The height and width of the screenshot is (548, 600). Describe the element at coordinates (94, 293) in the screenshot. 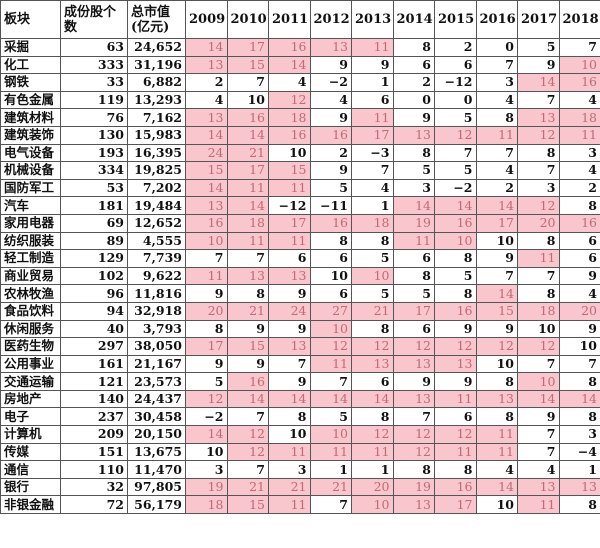

I see `constituent-count: 96` at that location.